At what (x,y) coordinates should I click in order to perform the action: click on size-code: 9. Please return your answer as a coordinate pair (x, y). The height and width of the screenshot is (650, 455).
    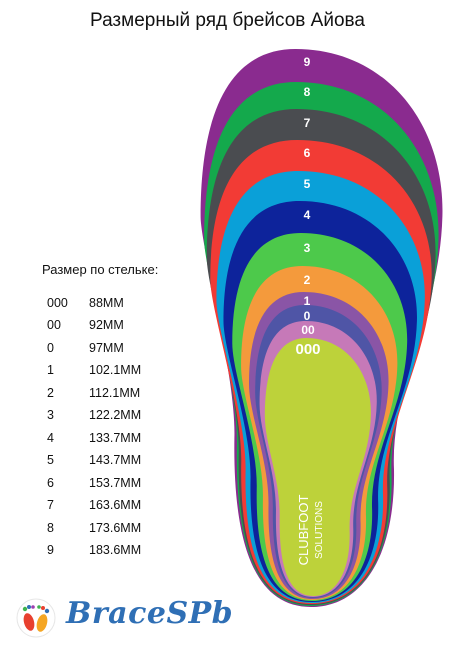
    Looking at the image, I should click on (50, 550).